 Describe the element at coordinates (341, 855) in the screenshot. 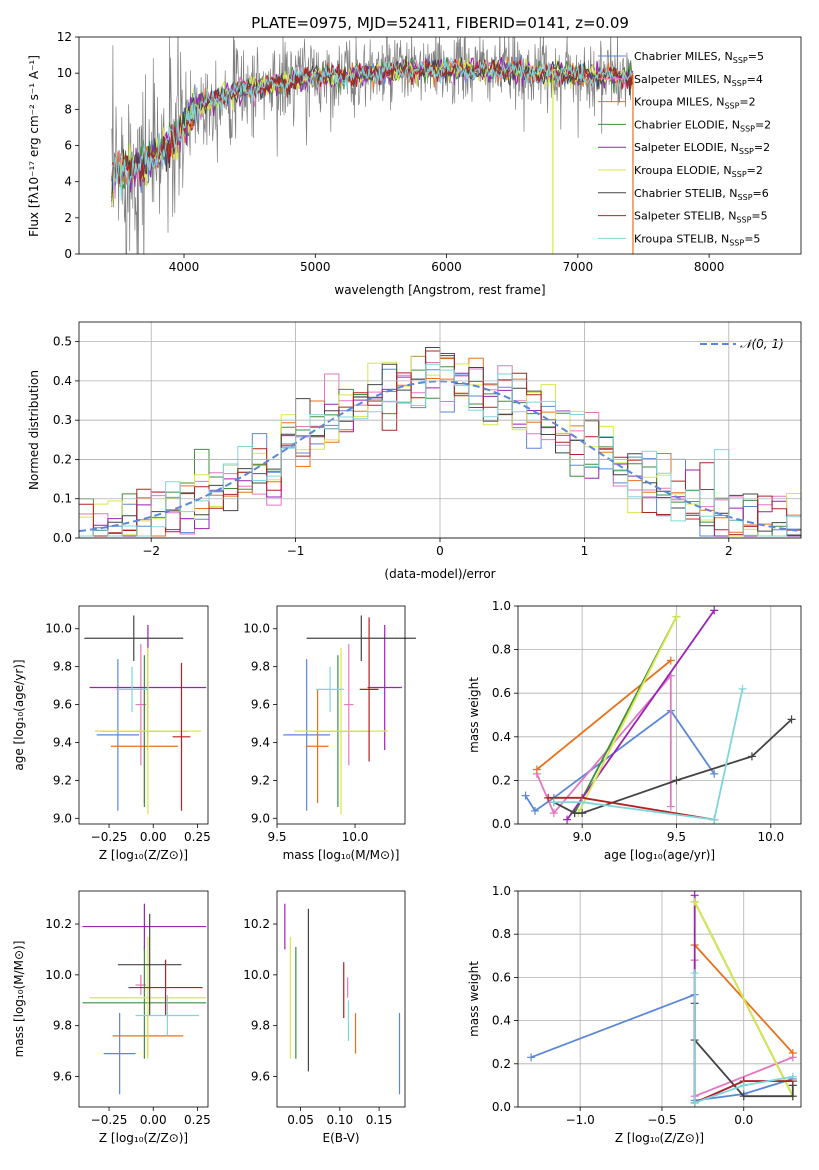

I see `x-axis-label: mass [log₁₀(M/M⊙)]` at that location.